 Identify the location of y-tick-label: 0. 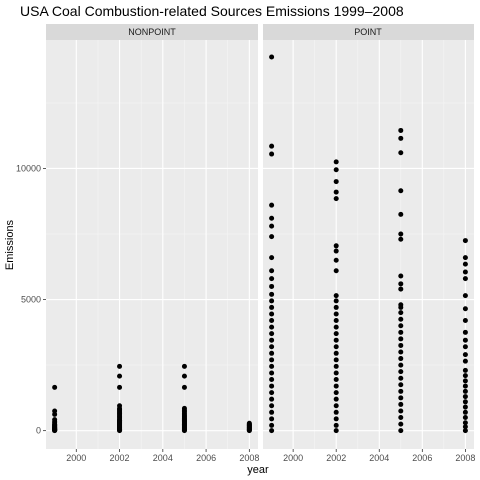
(38, 431).